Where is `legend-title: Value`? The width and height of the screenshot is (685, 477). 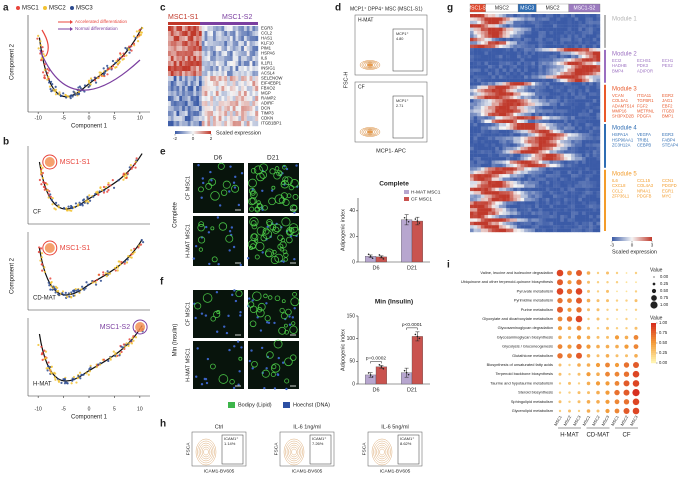 legend-title: Value is located at coordinates (656, 270).